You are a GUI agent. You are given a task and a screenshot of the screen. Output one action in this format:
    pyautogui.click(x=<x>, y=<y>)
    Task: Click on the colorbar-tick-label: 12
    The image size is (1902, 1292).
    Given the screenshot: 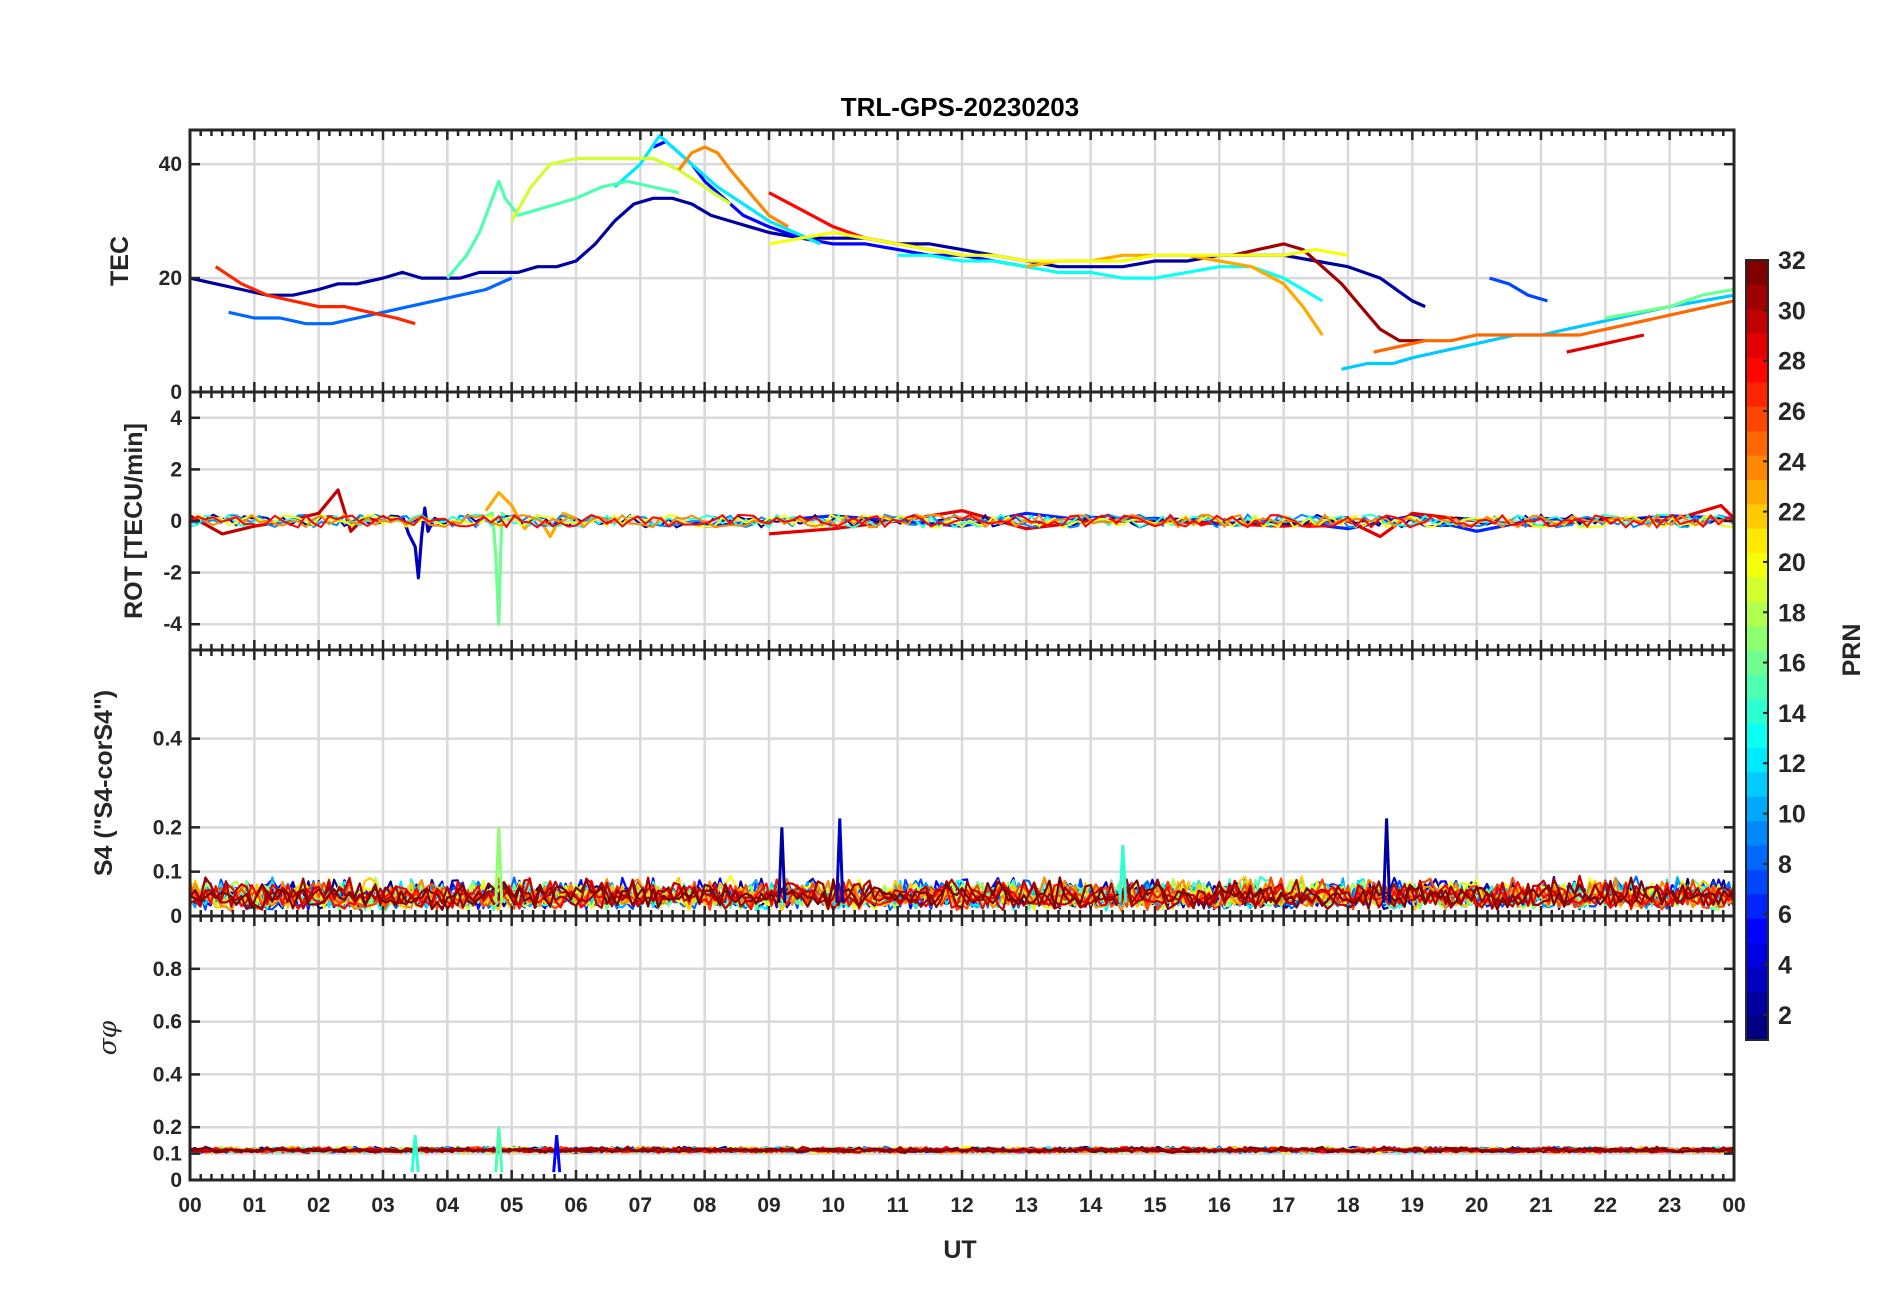 What is the action you would take?
    pyautogui.click(x=1792, y=764)
    